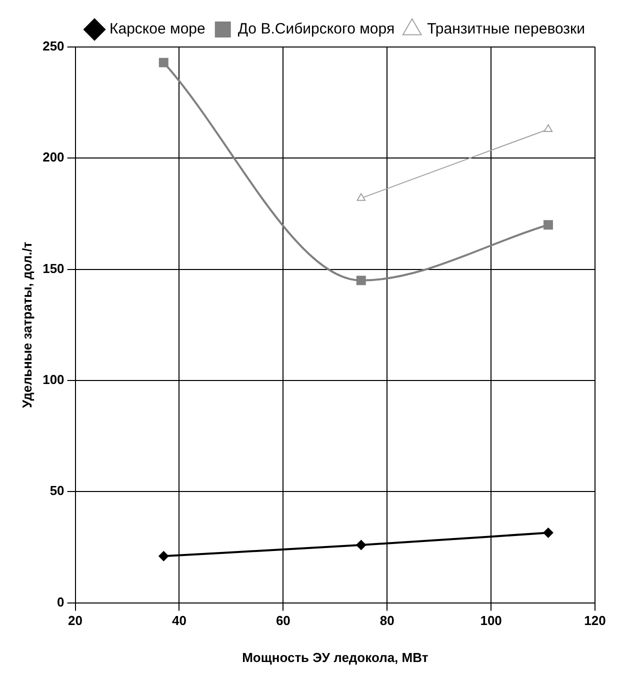 This screenshot has width=633, height=689. Describe the element at coordinates (53, 46) in the screenshot. I see `y-tick-label: 250` at that location.